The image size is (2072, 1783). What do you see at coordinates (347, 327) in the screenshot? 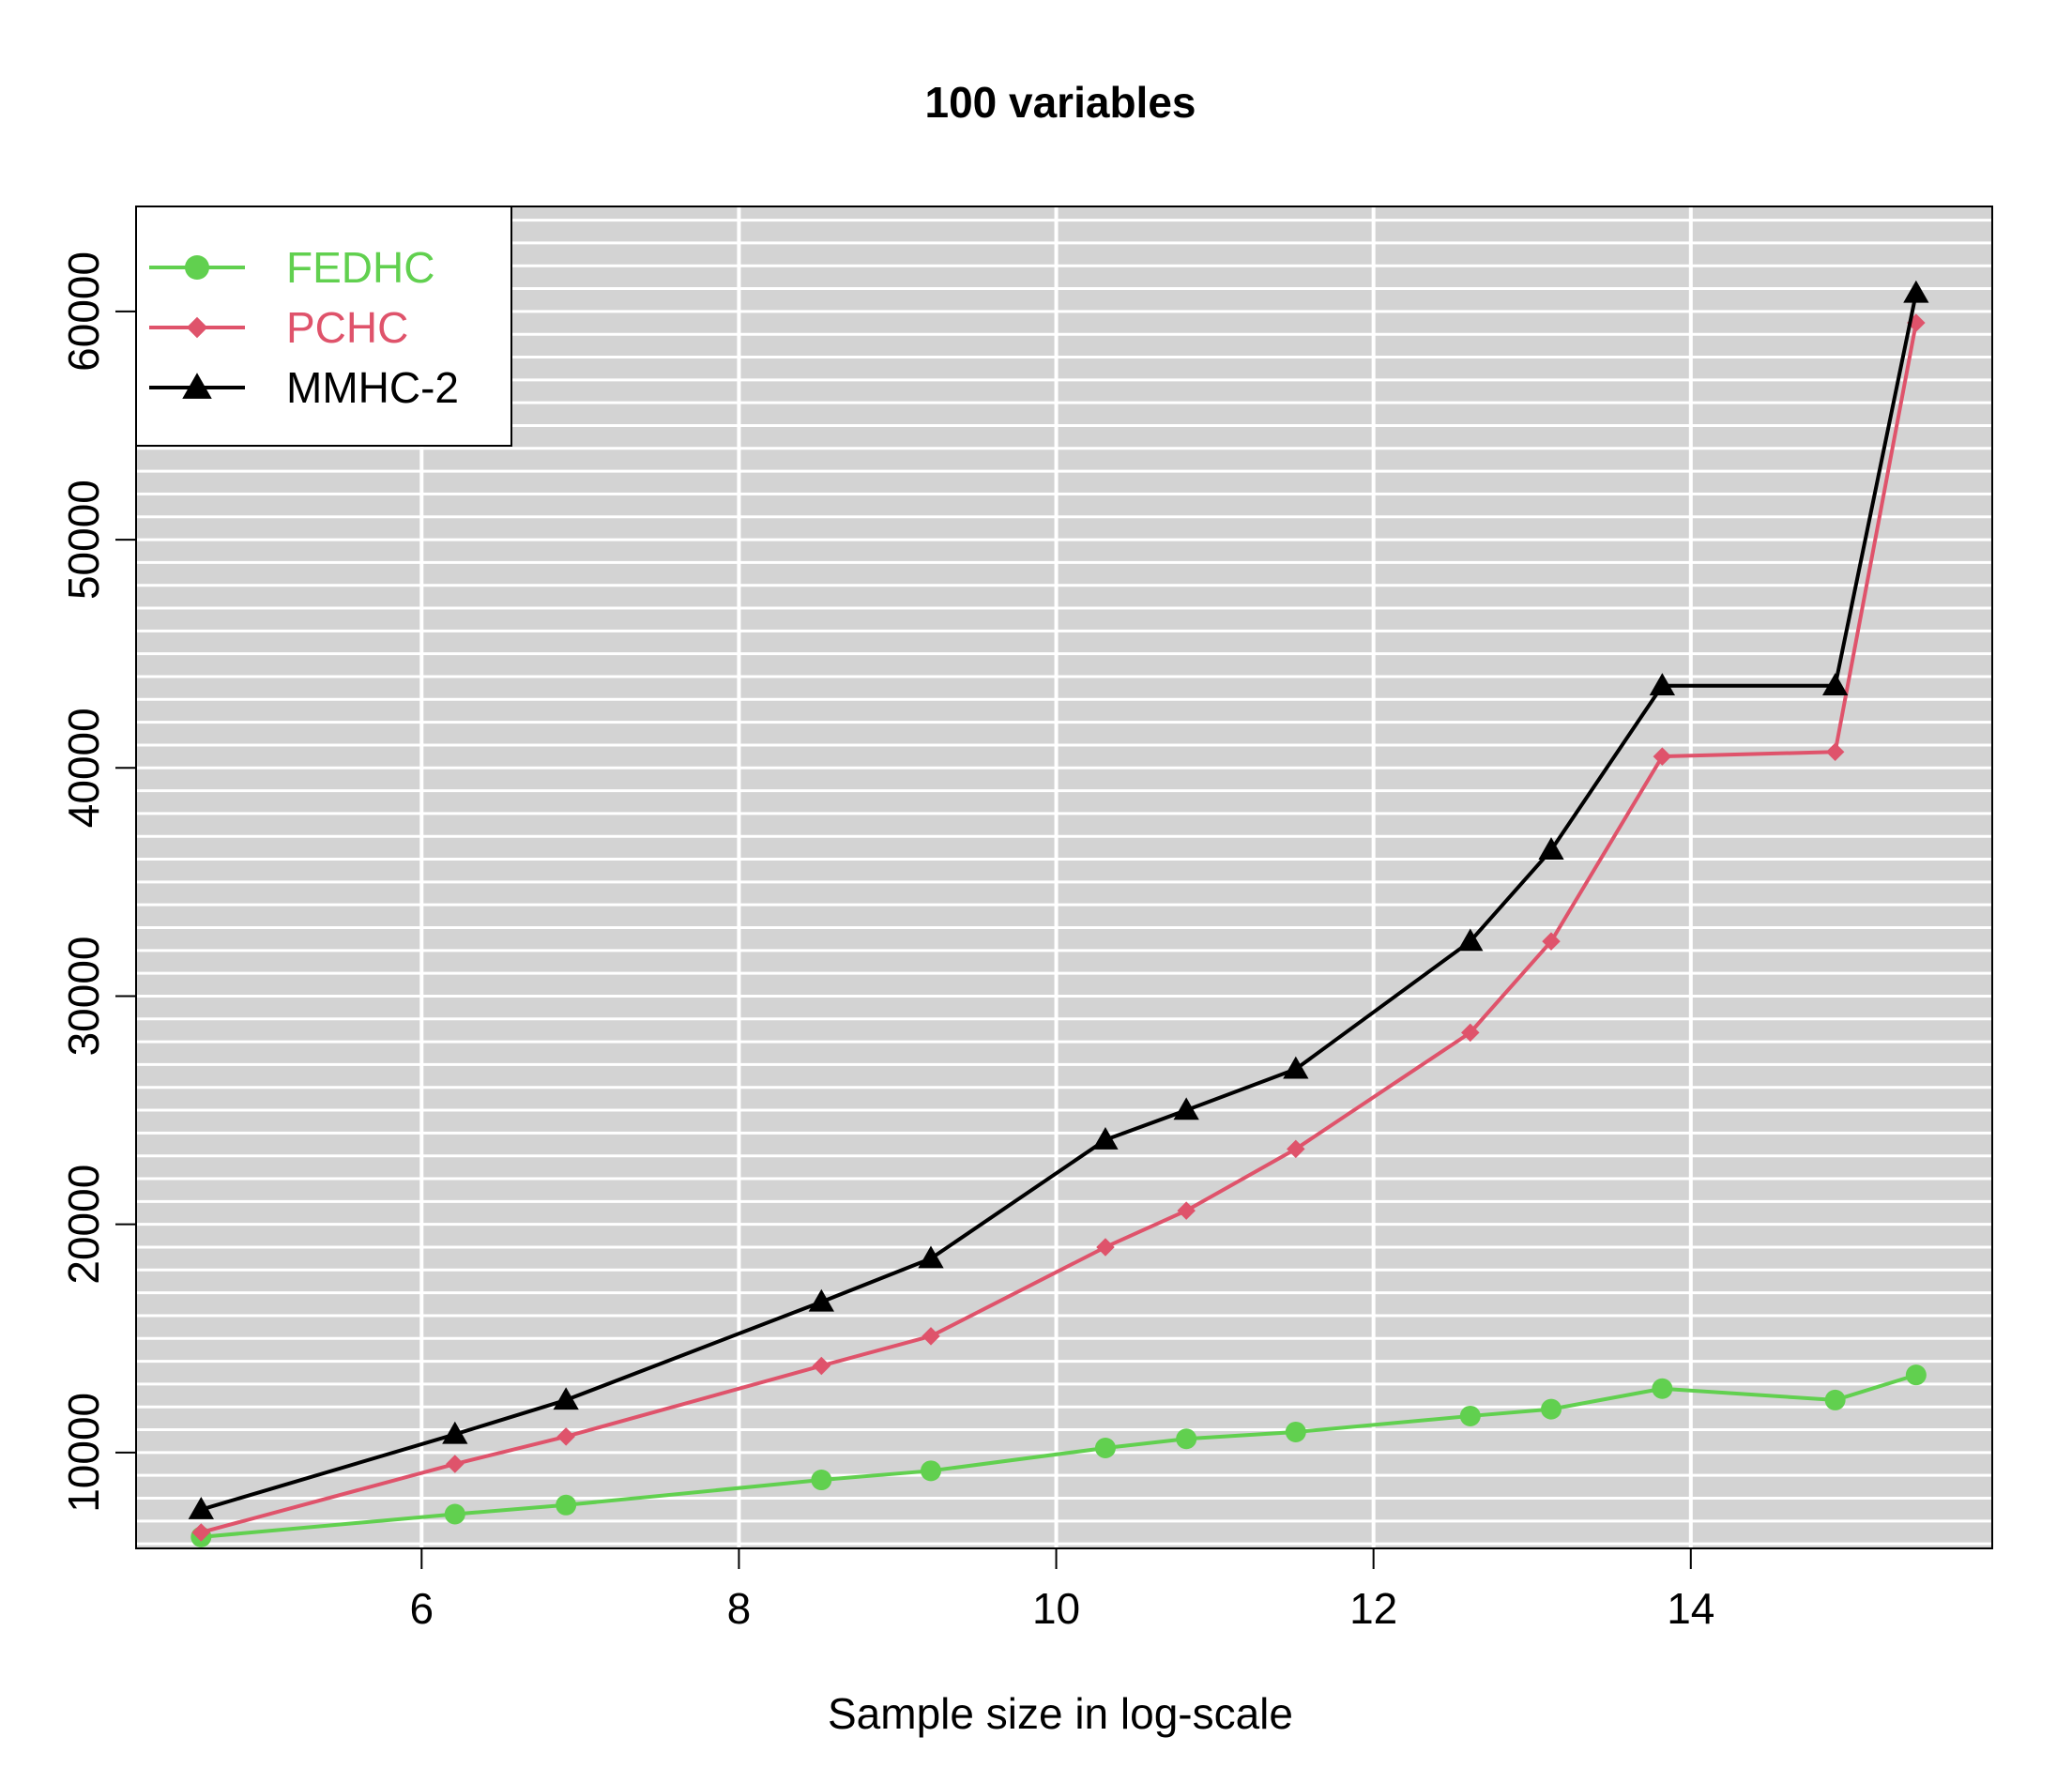
I see `legend-label: PCHC` at bounding box center [347, 327].